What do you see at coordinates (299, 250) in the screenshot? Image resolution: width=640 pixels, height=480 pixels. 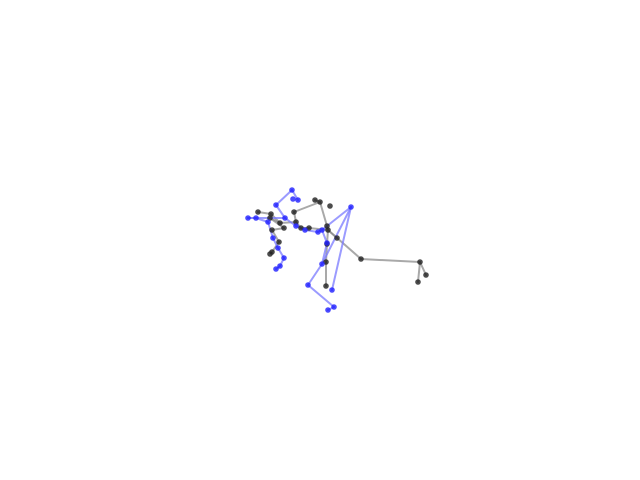 I see `skeleton-blue-joints` at bounding box center [299, 250].